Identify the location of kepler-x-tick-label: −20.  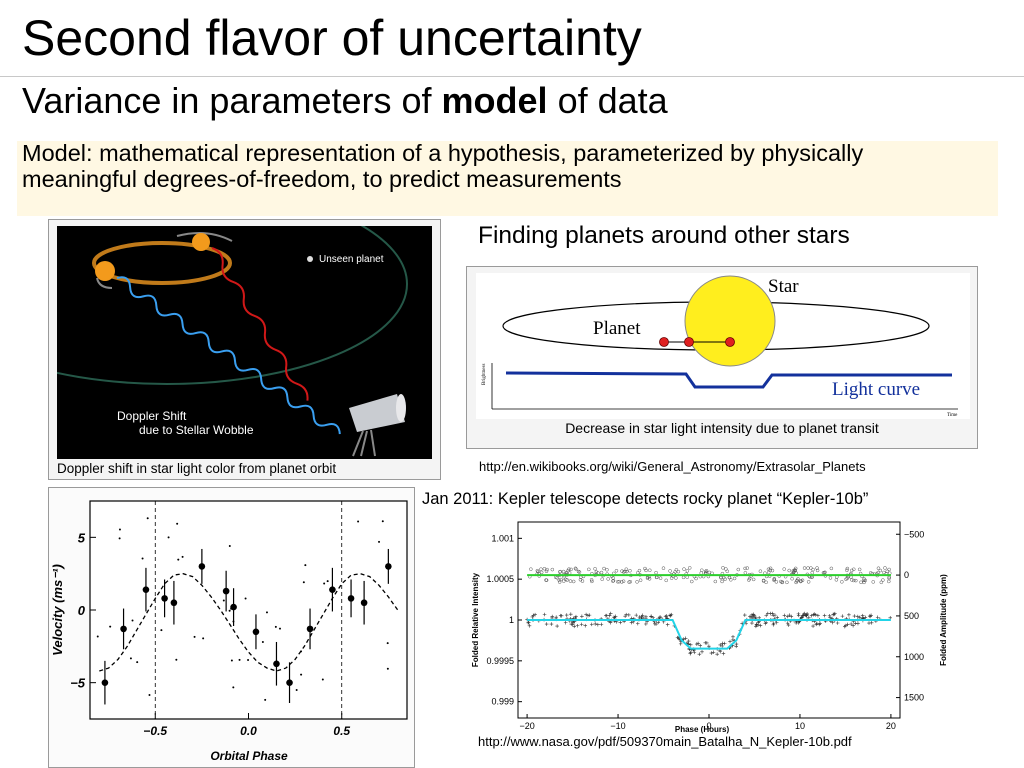
(526, 726).